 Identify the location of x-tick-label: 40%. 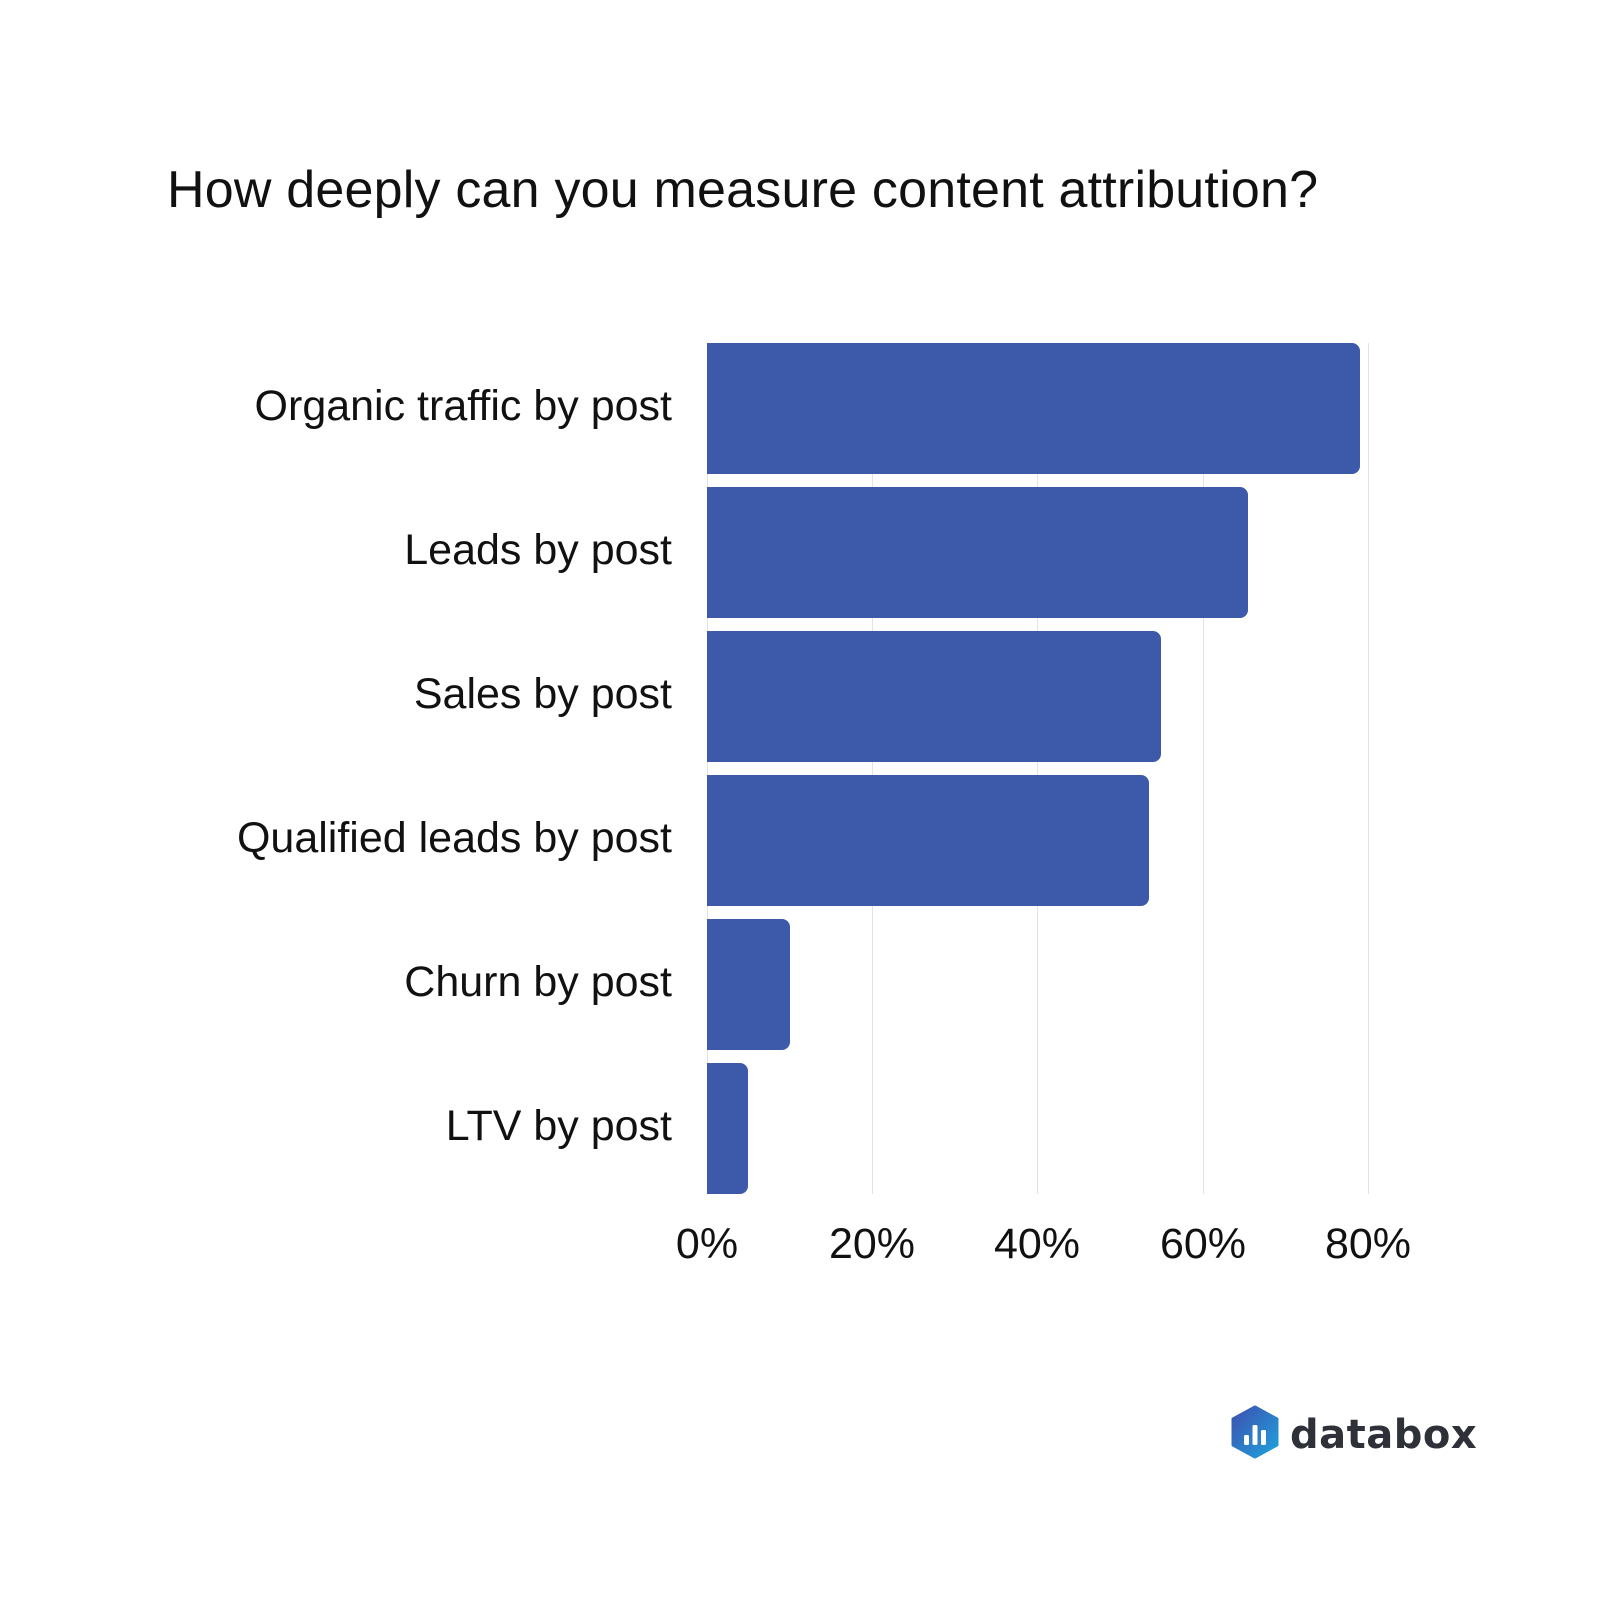
(1037, 1244).